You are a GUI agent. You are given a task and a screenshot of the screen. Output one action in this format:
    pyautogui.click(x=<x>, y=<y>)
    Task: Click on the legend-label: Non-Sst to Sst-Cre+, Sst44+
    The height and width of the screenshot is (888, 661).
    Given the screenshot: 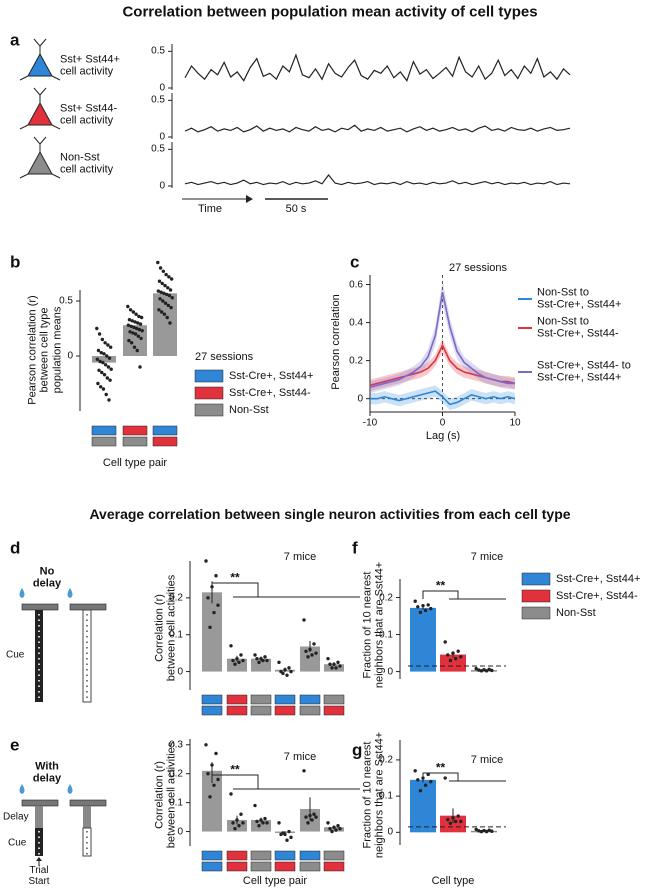 What is the action you would take?
    pyautogui.click(x=579, y=299)
    